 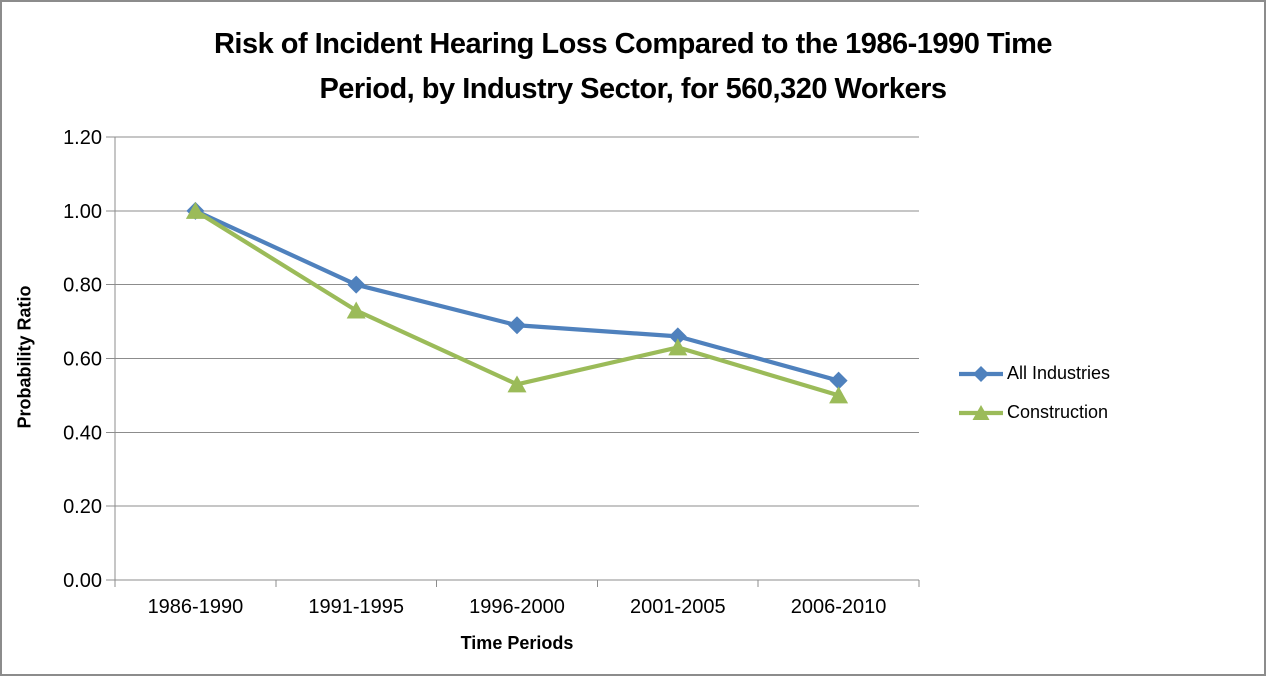 What do you see at coordinates (196, 607) in the screenshot?
I see `x-tick-label: 1986-1990` at bounding box center [196, 607].